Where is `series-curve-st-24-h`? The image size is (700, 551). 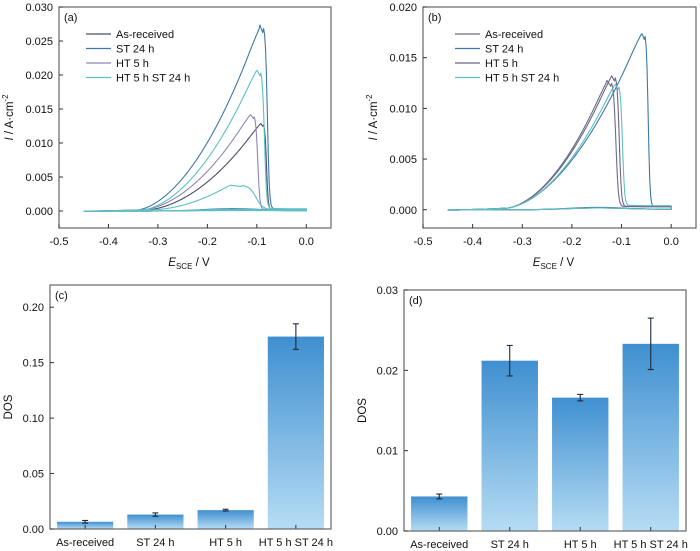
series-curve-st-24-h is located at coordinates (559, 122).